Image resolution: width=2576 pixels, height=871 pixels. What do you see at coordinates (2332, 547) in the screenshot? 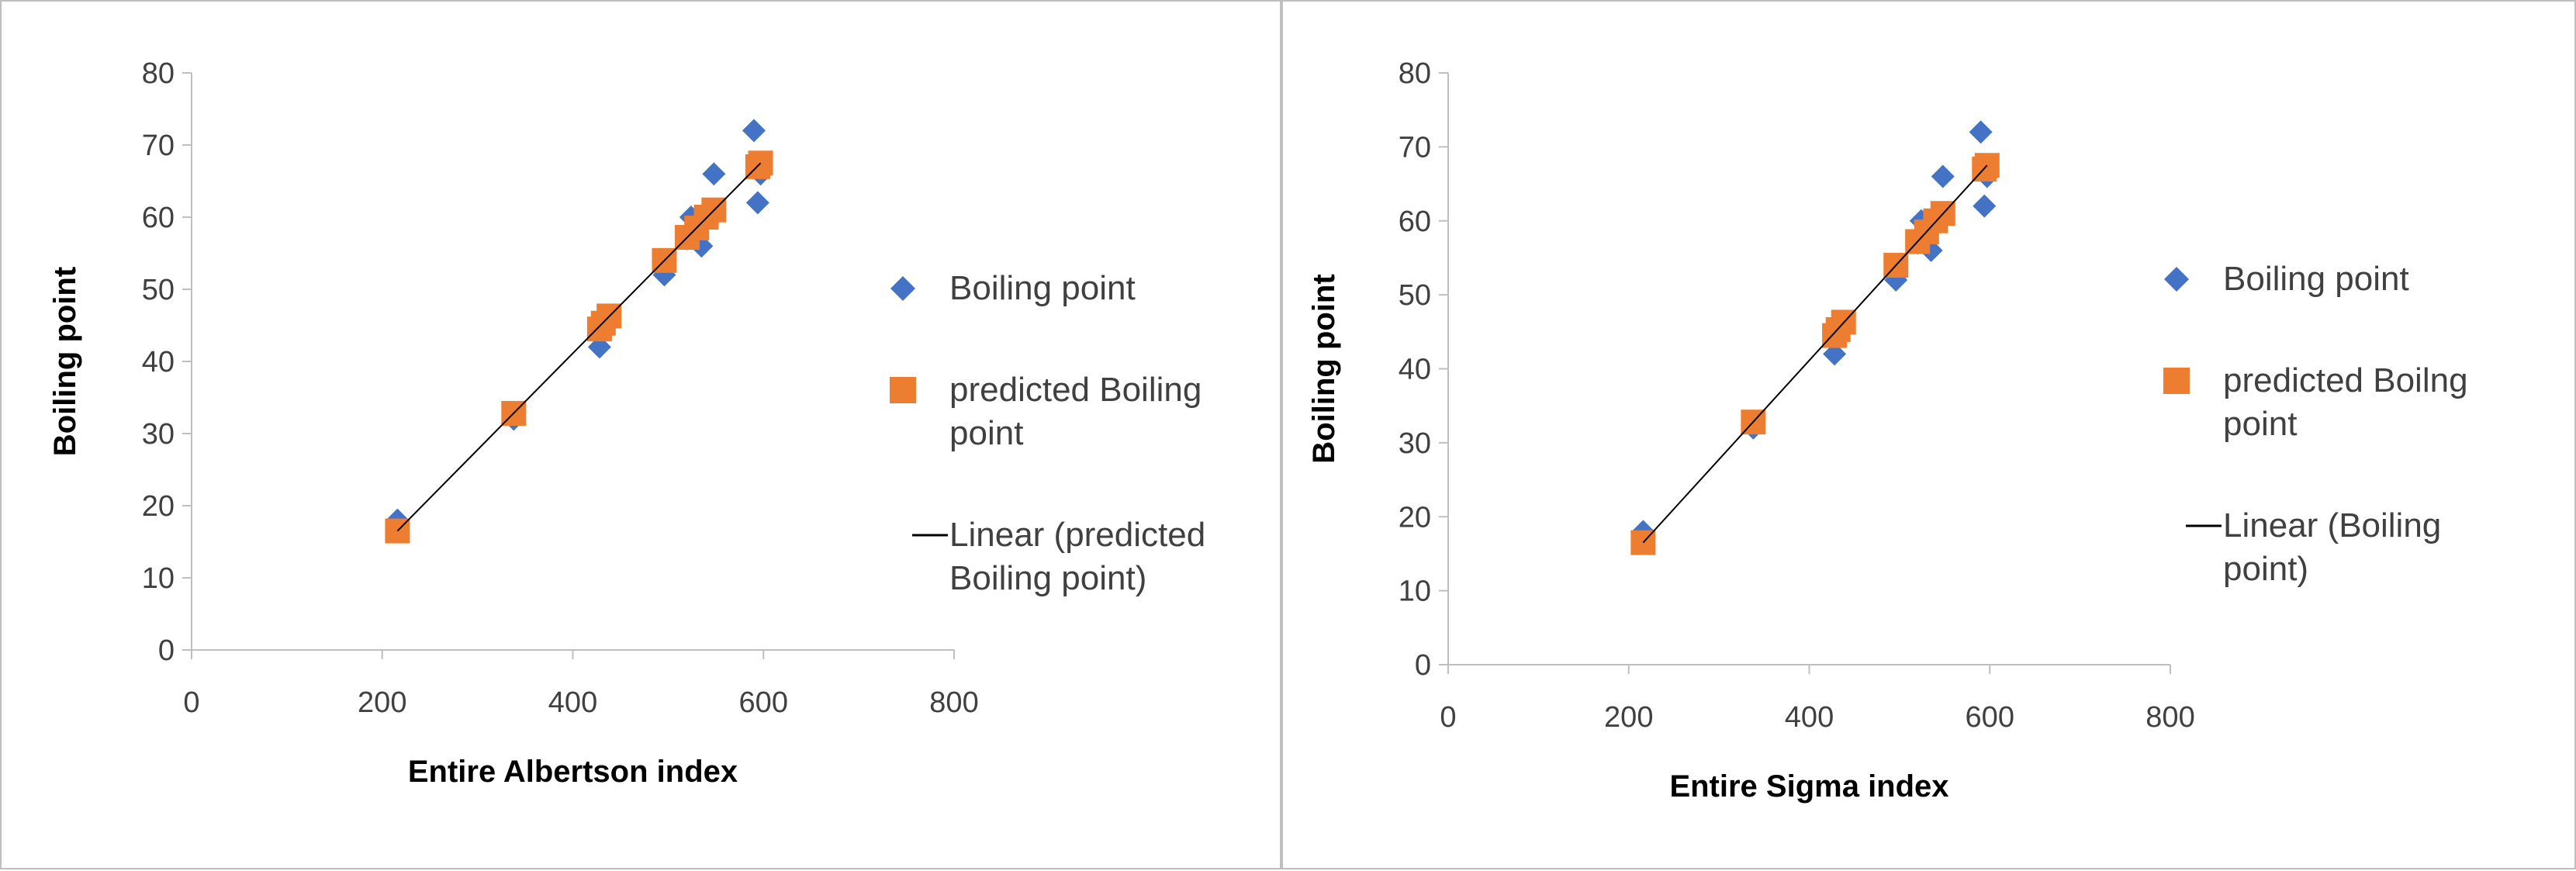
I see `legend-entry: Linear (Boiling point)` at bounding box center [2332, 547].